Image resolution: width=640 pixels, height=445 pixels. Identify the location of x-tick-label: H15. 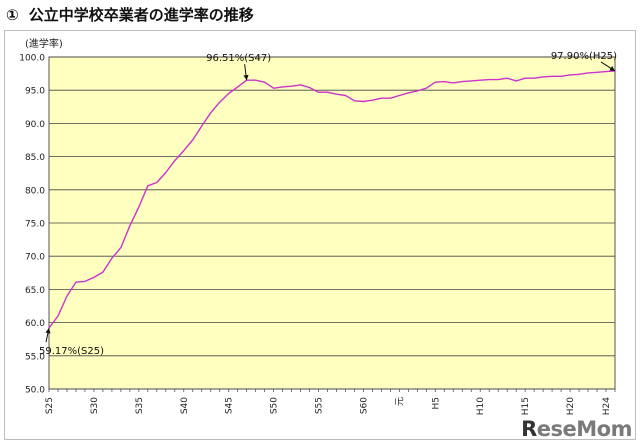
(526, 406).